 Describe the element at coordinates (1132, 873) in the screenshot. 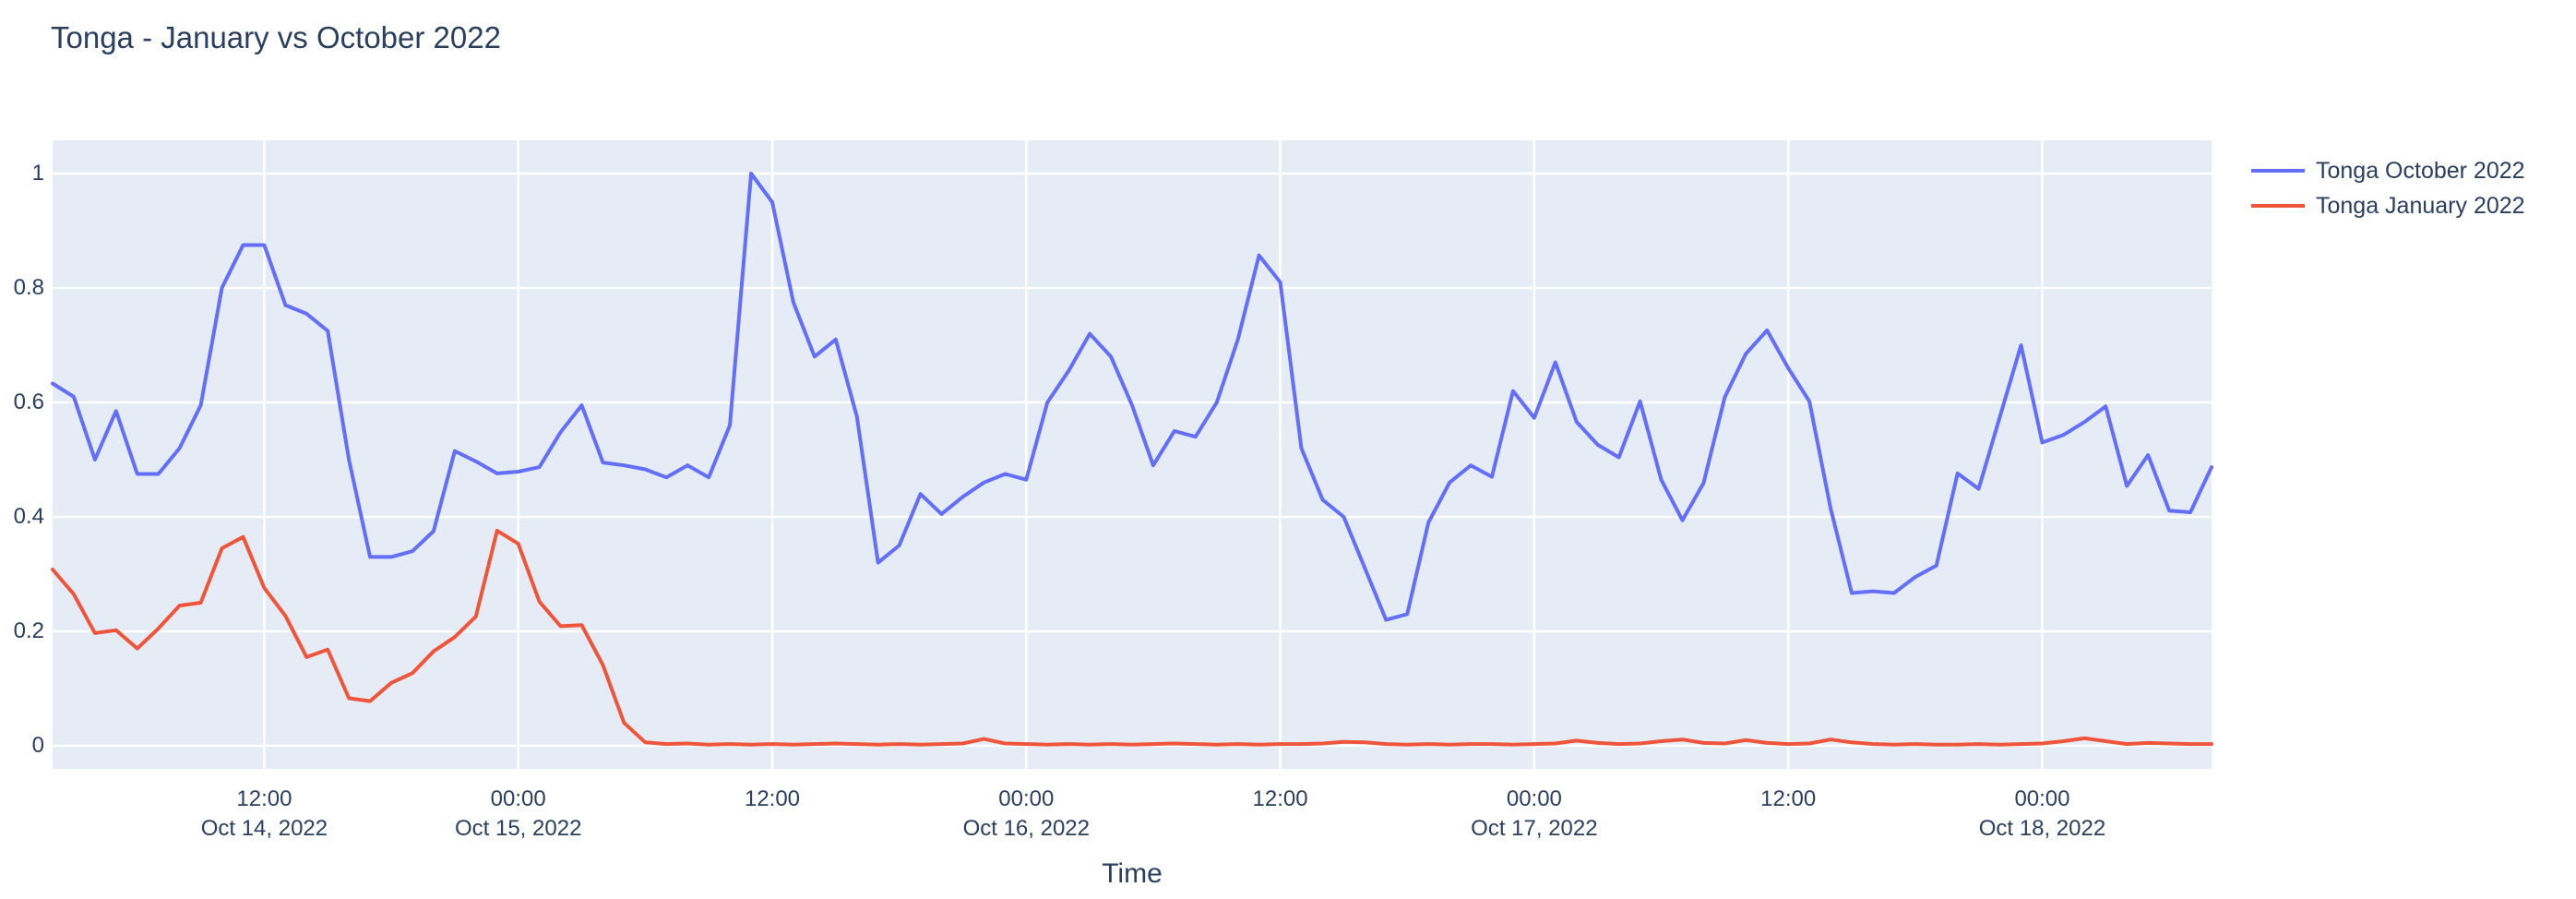

I see `x-axis-title: Time` at that location.